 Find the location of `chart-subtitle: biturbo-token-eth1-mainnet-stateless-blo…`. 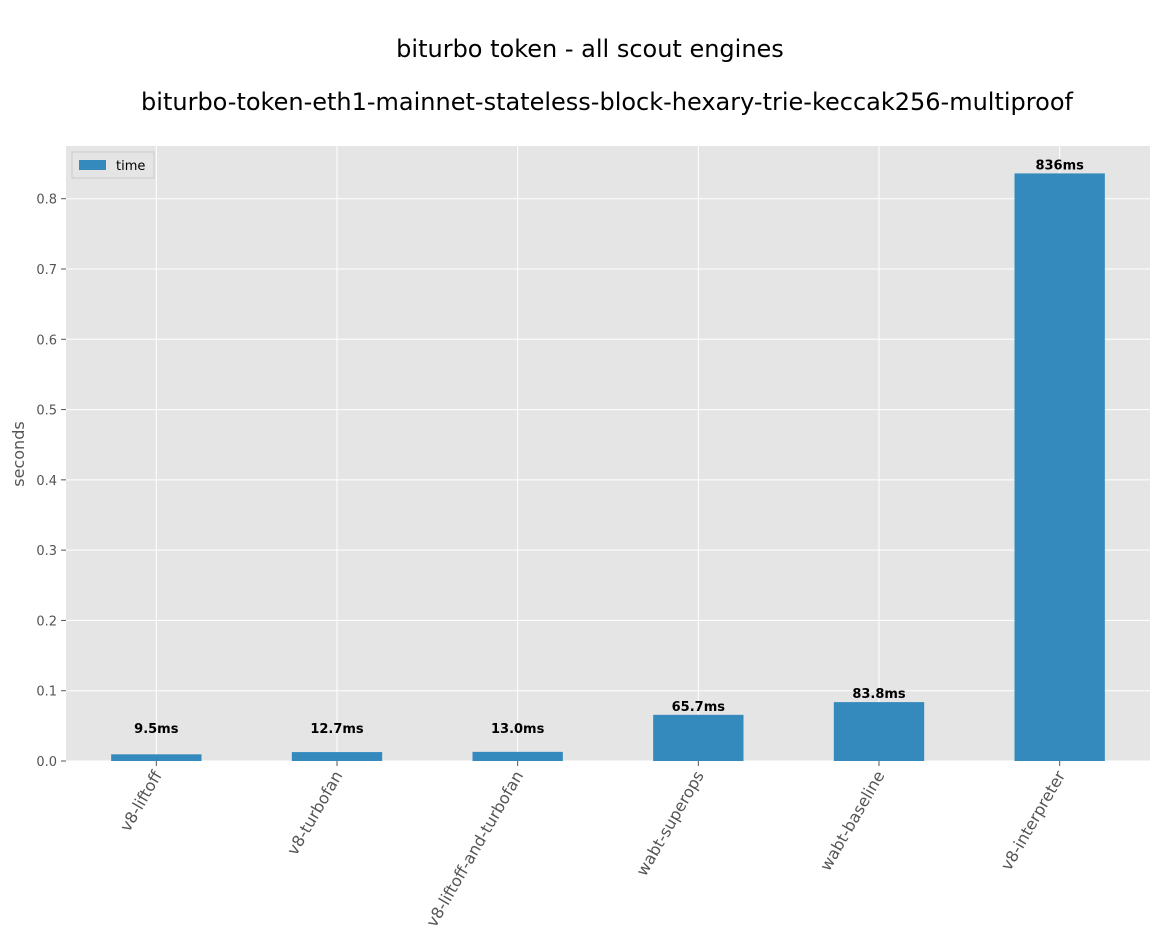

chart-subtitle: biturbo-token-eth1-mainnet-stateless-blo… is located at coordinates (607, 102).